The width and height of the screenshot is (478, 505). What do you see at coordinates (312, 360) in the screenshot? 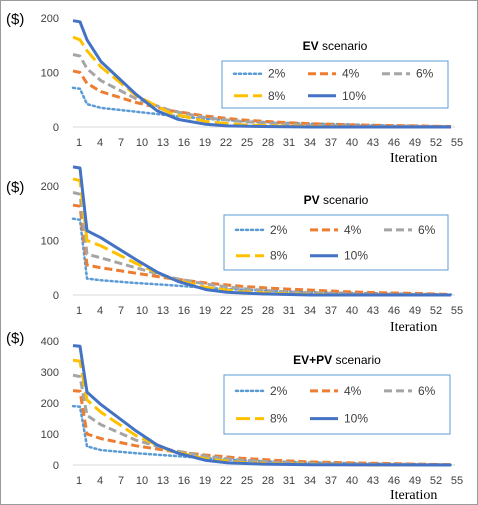
I see `chart-title-bold: EV+PV` at bounding box center [312, 360].